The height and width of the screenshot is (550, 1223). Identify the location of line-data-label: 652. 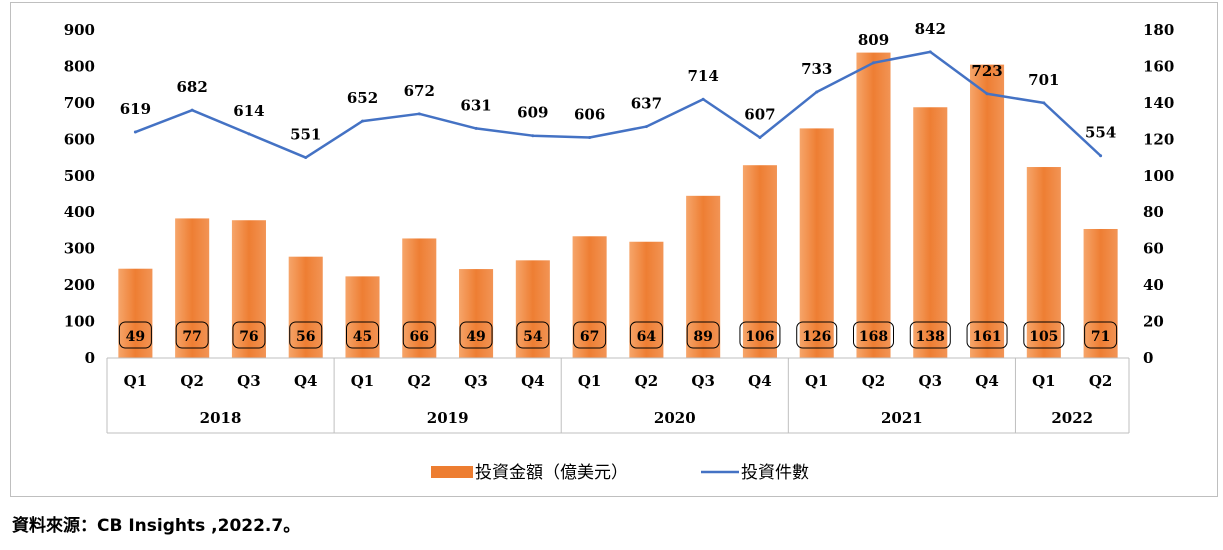
(362, 98).